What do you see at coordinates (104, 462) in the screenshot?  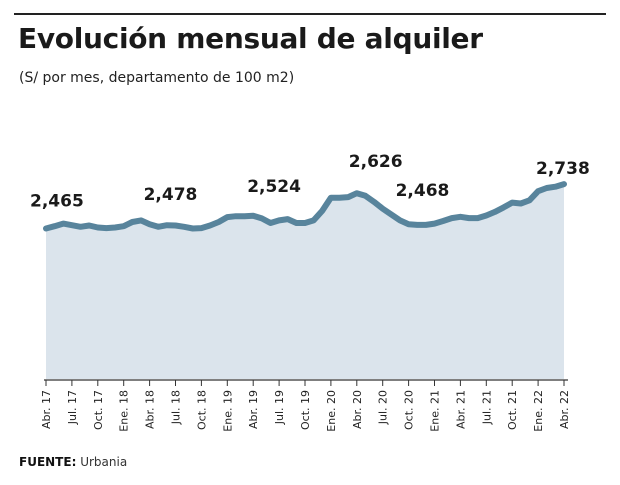 I see `source-value: Urbania` at bounding box center [104, 462].